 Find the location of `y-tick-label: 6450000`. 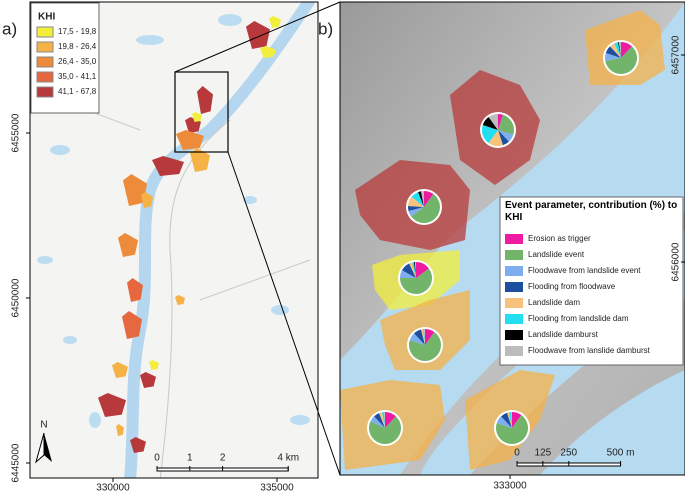

y-tick-label: 6450000 is located at coordinates (16, 297).